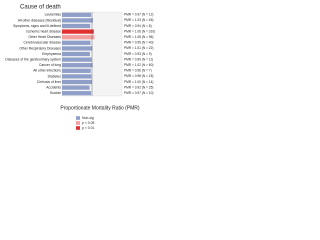  Describe the element at coordinates (53, 15) in the screenshot. I see `category-label: Leukemias` at that location.